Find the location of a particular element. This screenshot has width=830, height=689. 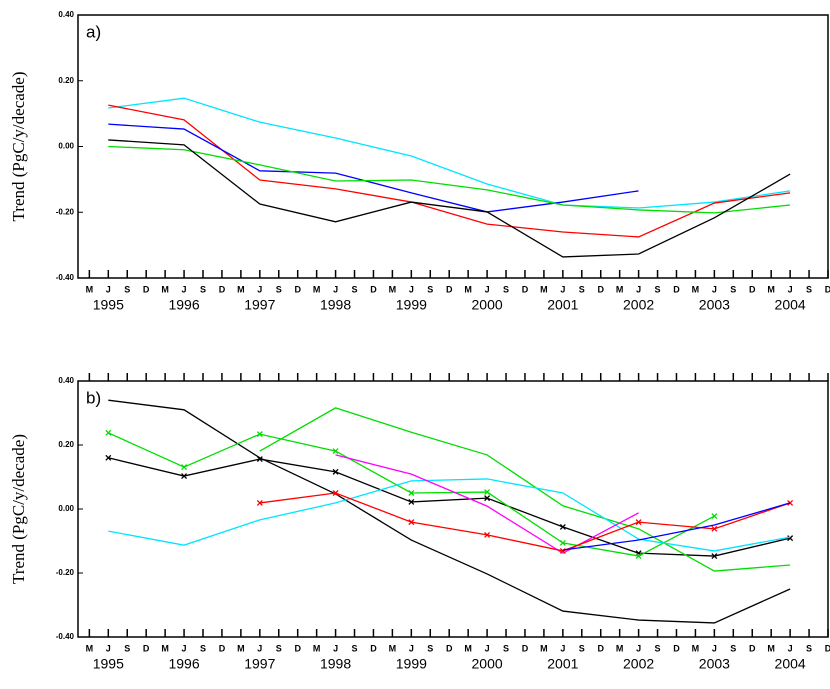

y-tick-label: 0.40 is located at coordinates (66, 14).